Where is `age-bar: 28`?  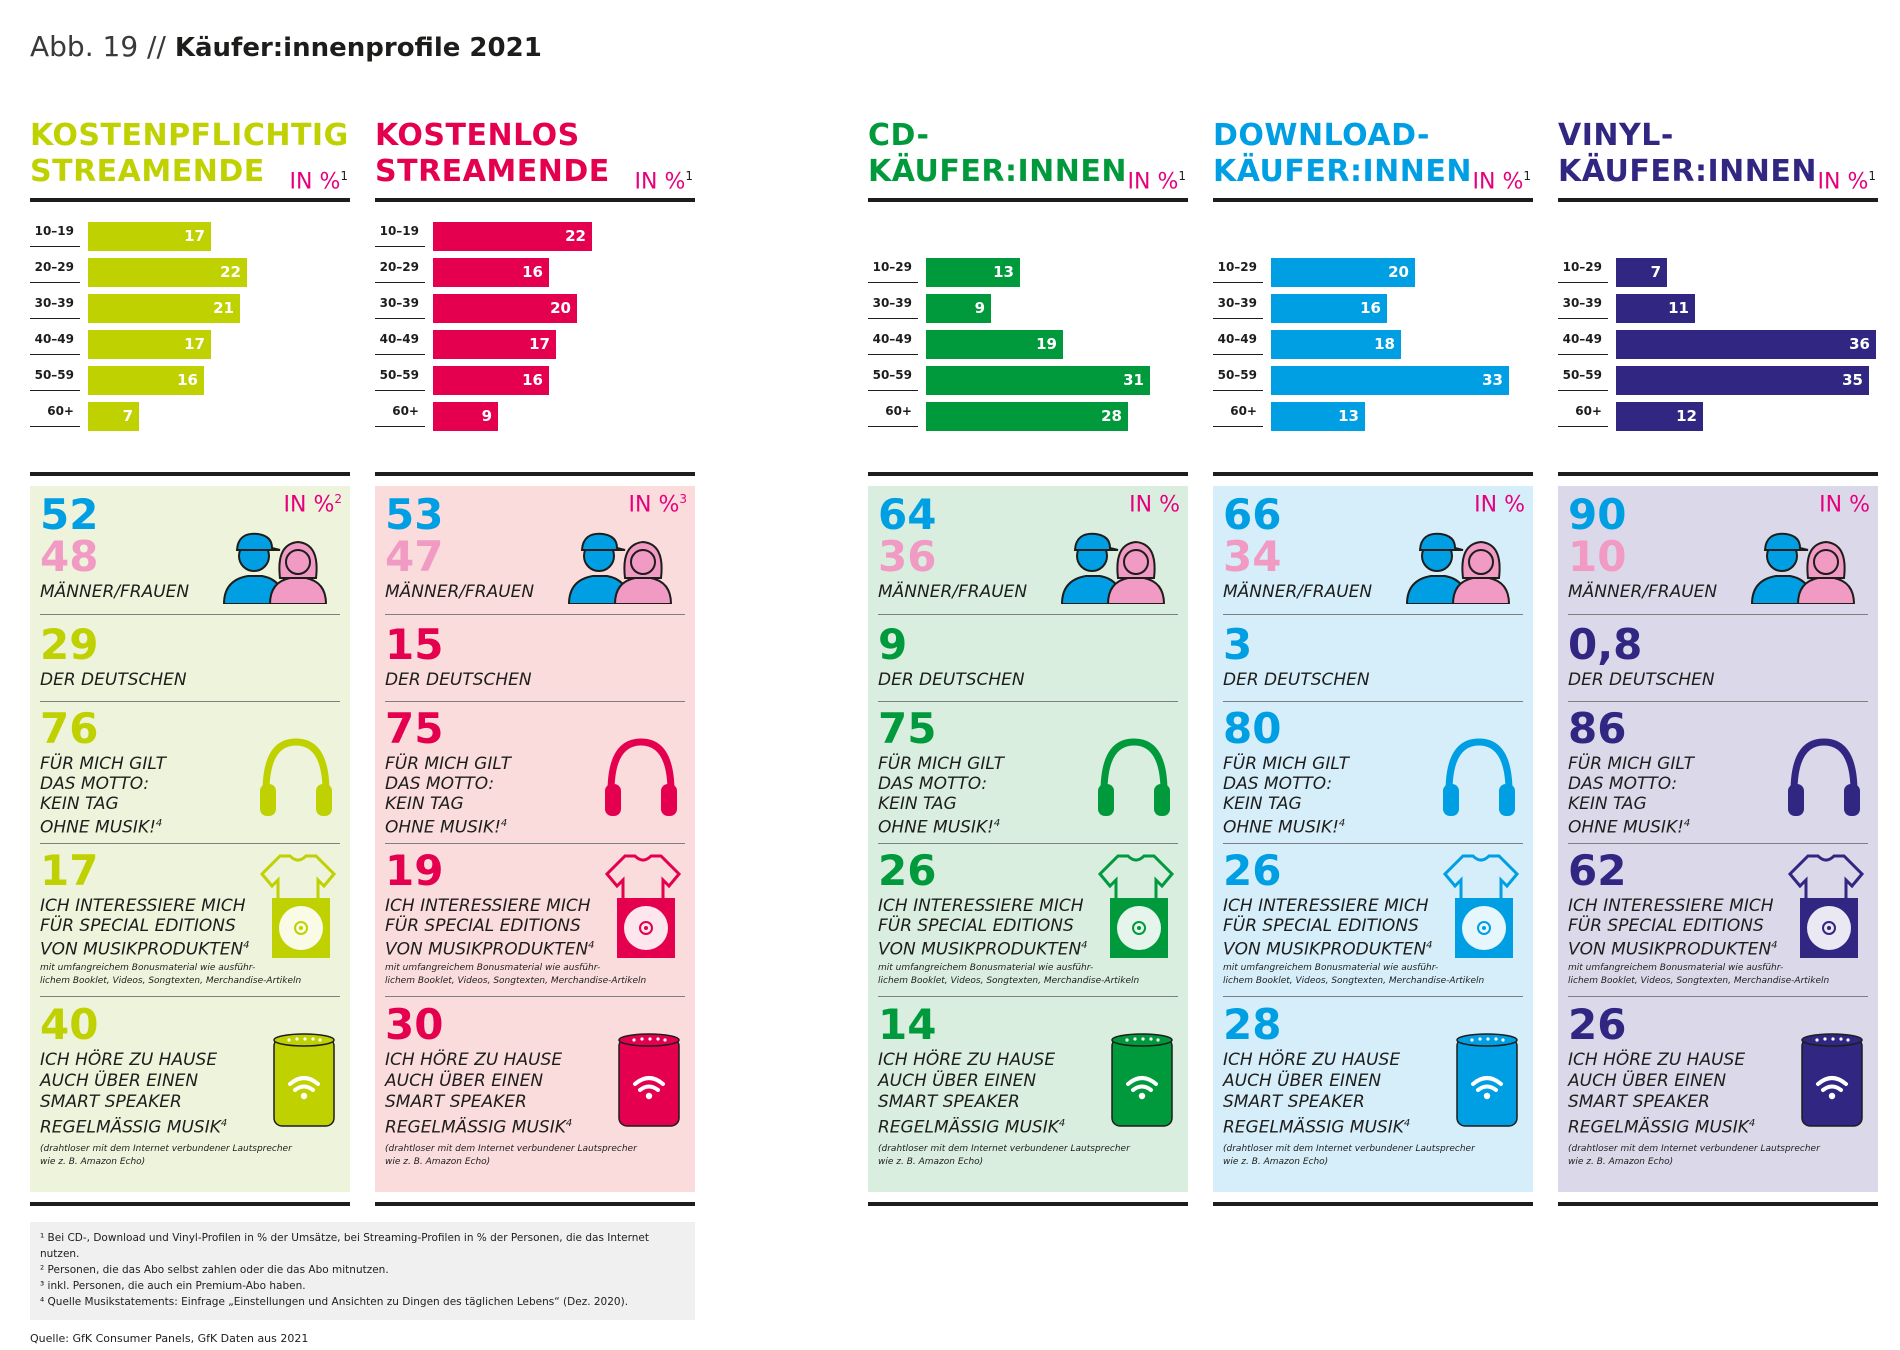
age-bar: 28 is located at coordinates (1027, 416).